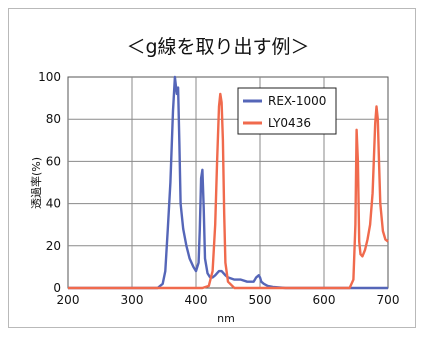 The image size is (424, 338). I want to click on y-tick-label: 60, so click(53, 161).